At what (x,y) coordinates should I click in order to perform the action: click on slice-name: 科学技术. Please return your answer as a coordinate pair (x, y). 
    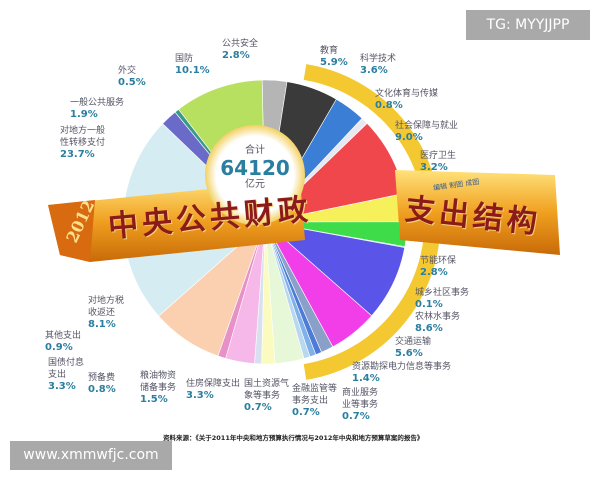
    Looking at the image, I should click on (378, 59).